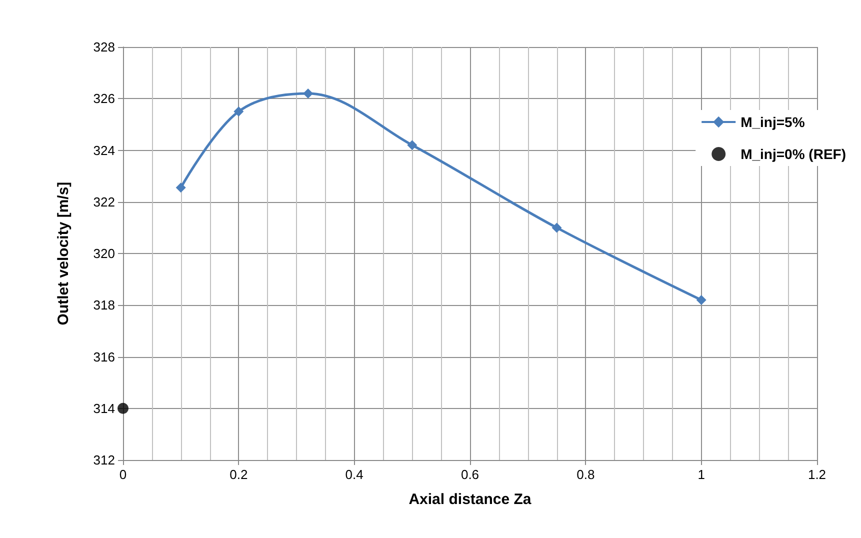 The image size is (861, 538). Describe the element at coordinates (773, 122) in the screenshot. I see `legend-label: M_inj=5%` at that location.